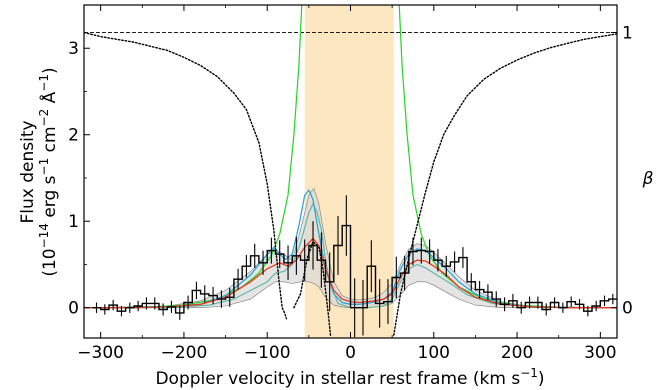  I want to click on y-tick-label: 0, so click(73, 309).